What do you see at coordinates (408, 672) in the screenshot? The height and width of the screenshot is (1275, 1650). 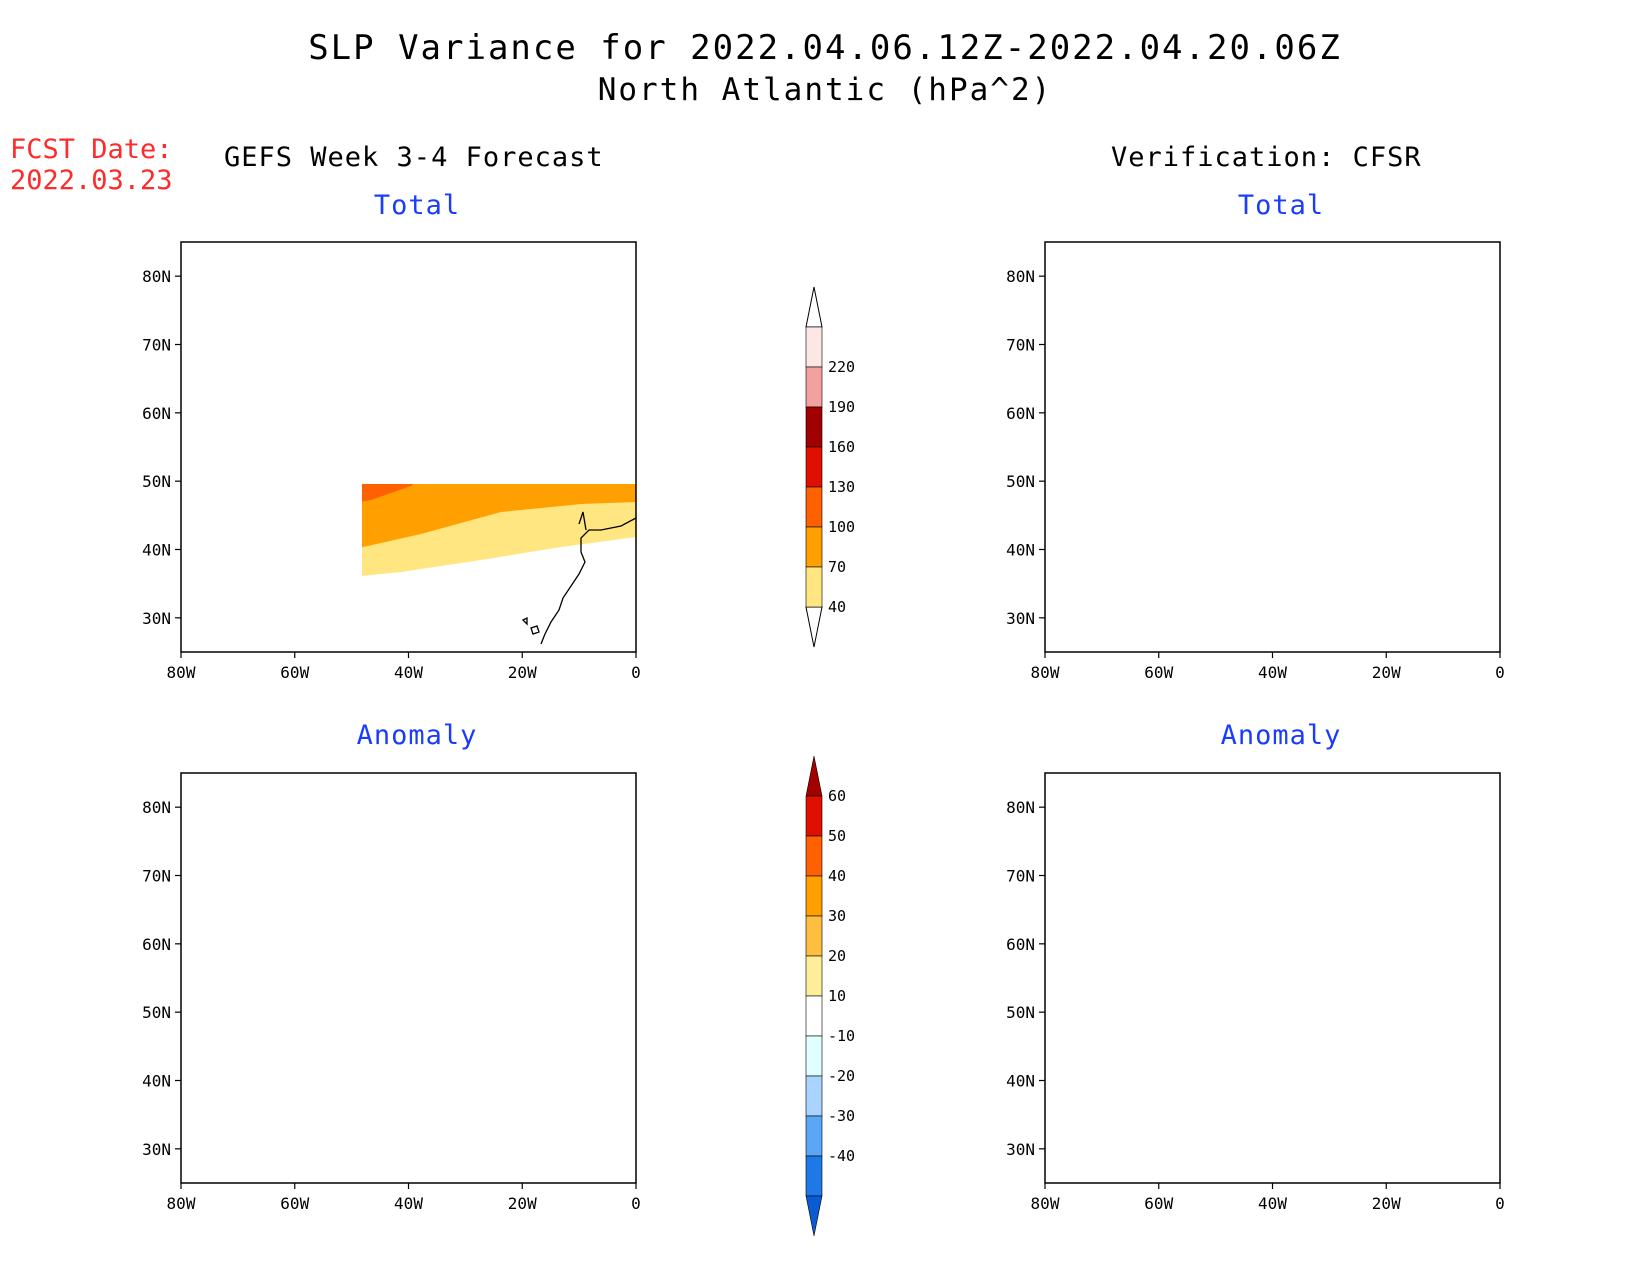 I see `forecast-total-lon-label: 40W` at bounding box center [408, 672].